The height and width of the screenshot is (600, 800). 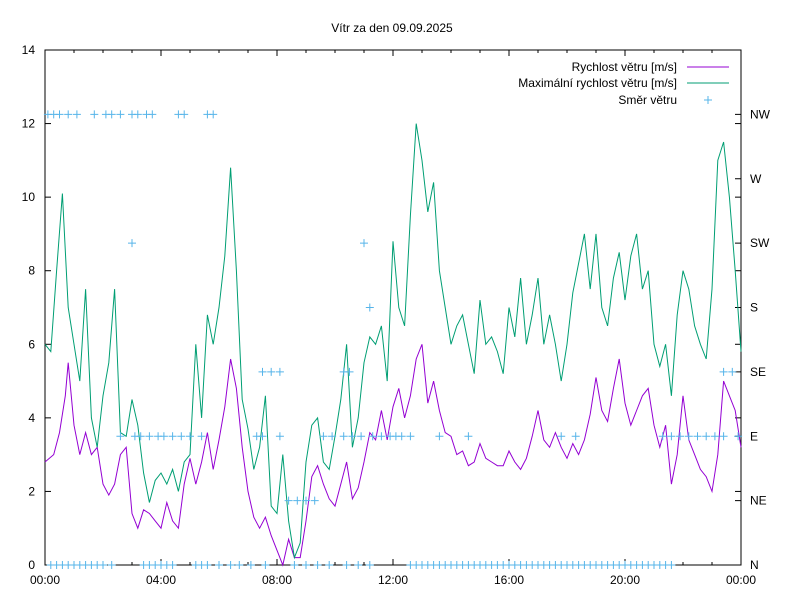 I want to click on y2-tick-label: S, so click(x=754, y=308).